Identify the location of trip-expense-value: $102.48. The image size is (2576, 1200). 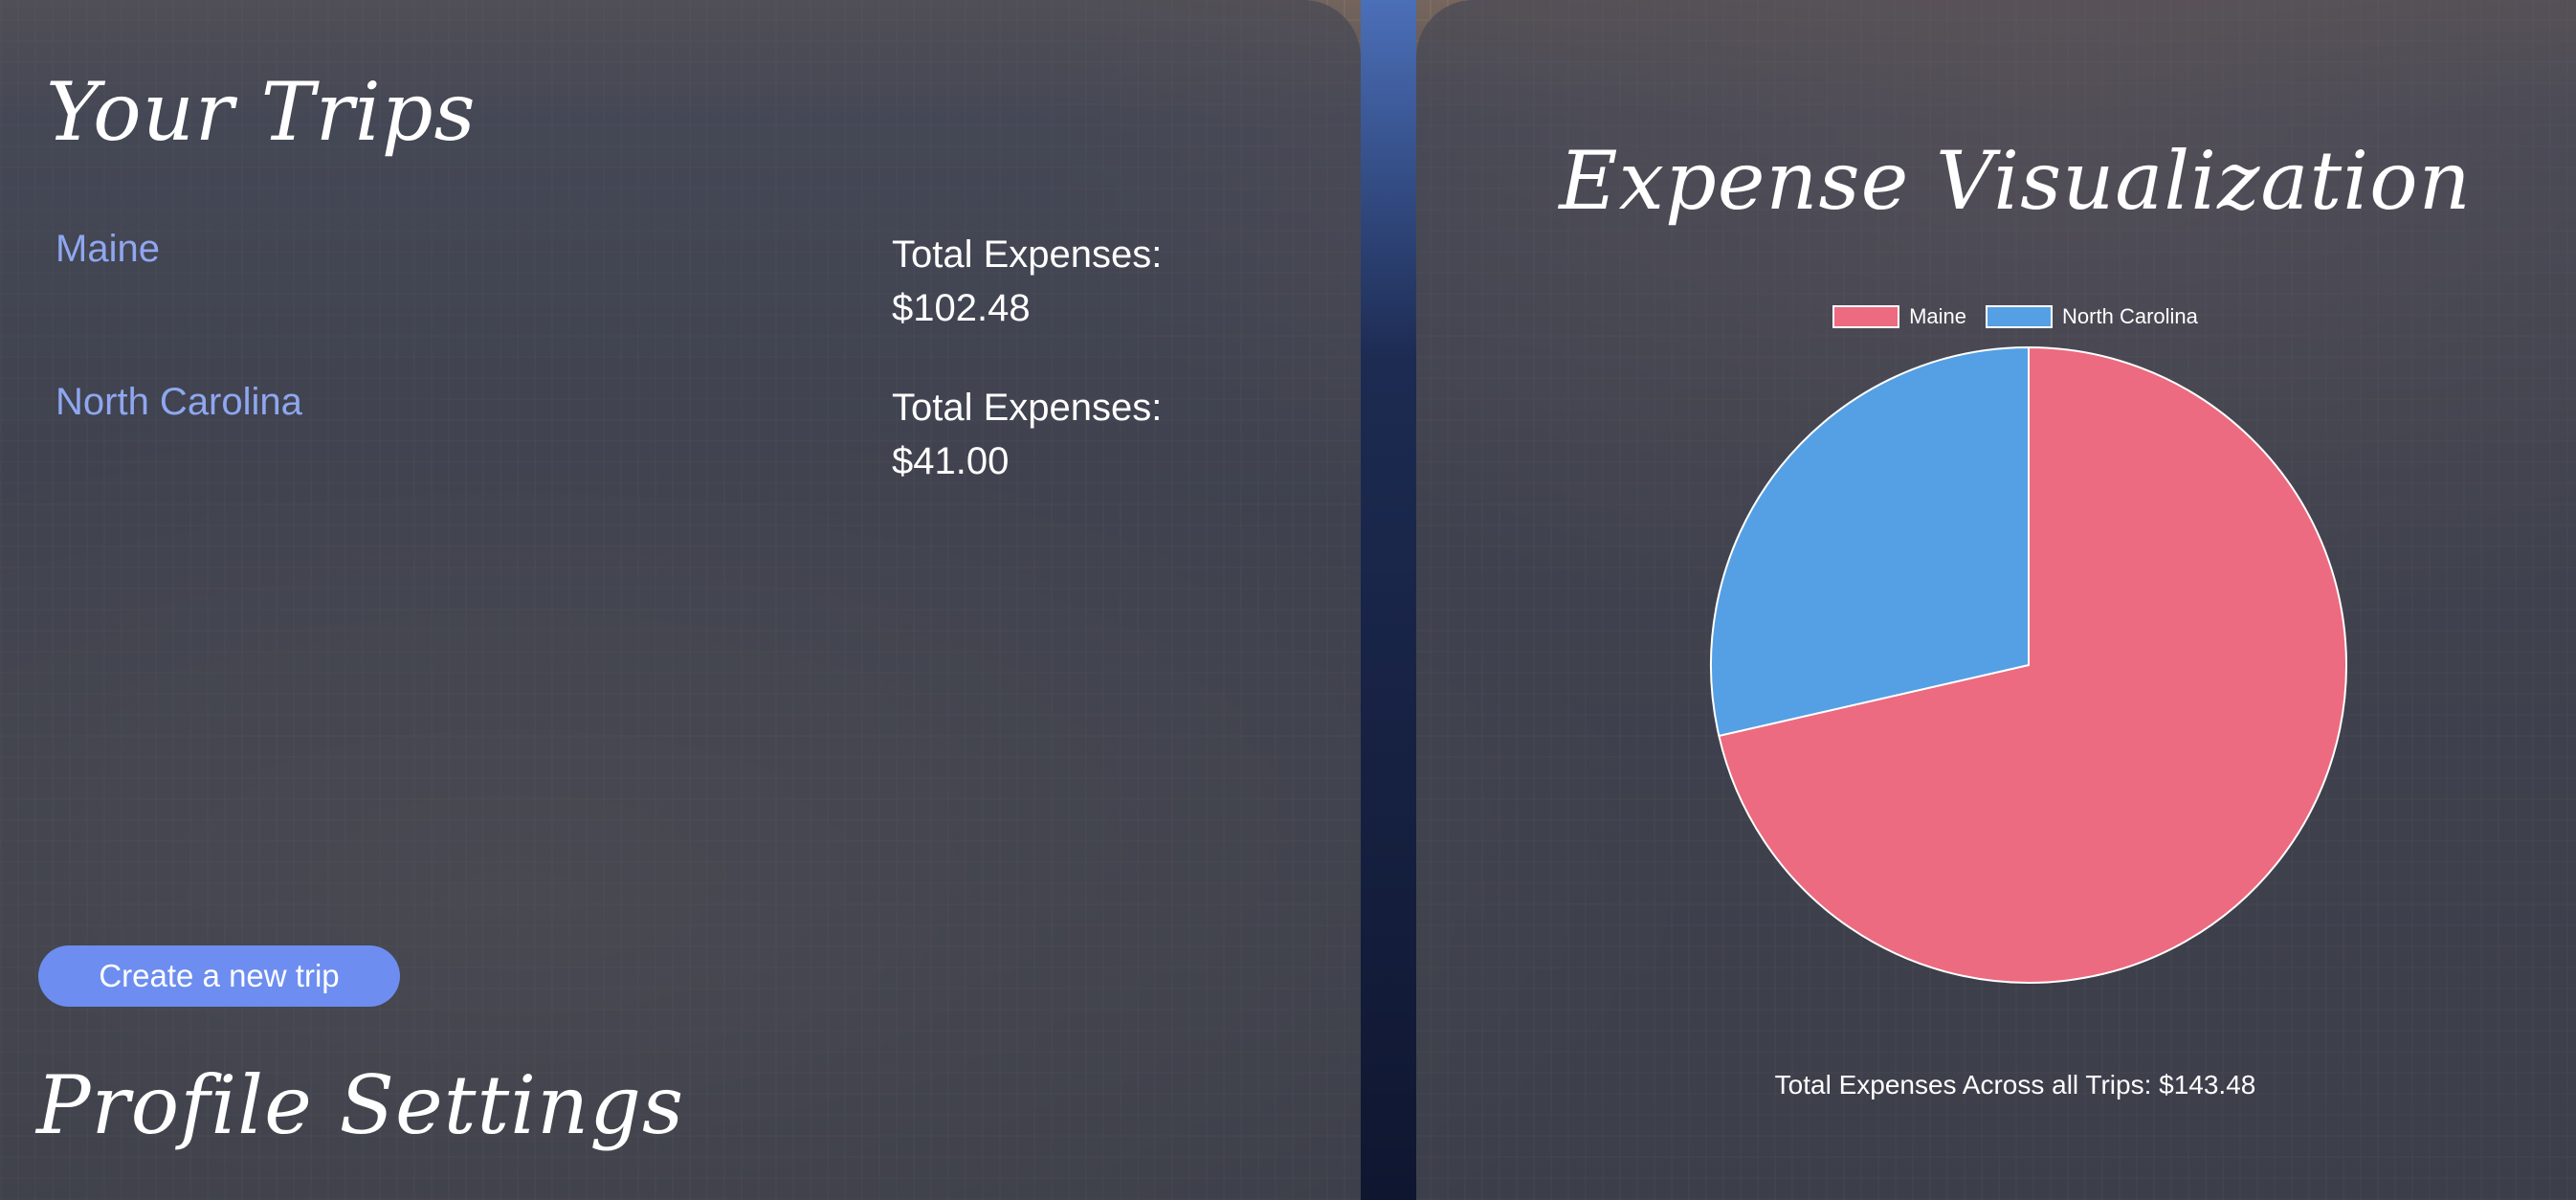
(961, 308).